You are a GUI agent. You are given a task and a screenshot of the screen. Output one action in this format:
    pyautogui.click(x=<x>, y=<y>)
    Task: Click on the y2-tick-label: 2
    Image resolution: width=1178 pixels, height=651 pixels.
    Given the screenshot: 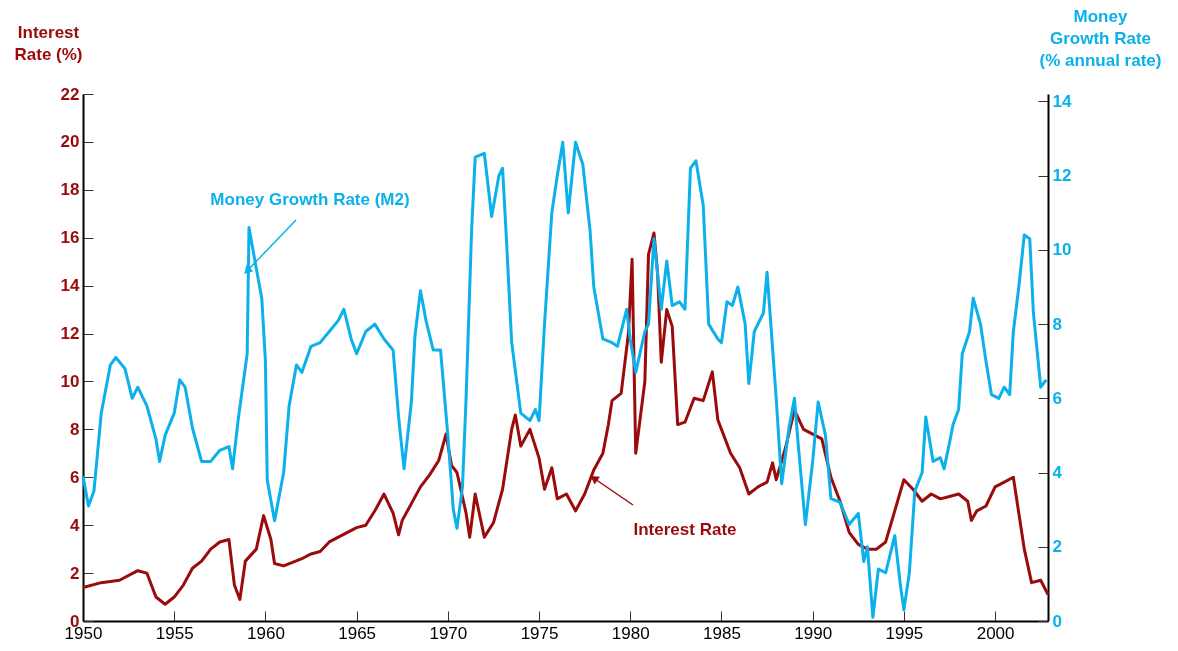 What is the action you would take?
    pyautogui.click(x=1057, y=547)
    